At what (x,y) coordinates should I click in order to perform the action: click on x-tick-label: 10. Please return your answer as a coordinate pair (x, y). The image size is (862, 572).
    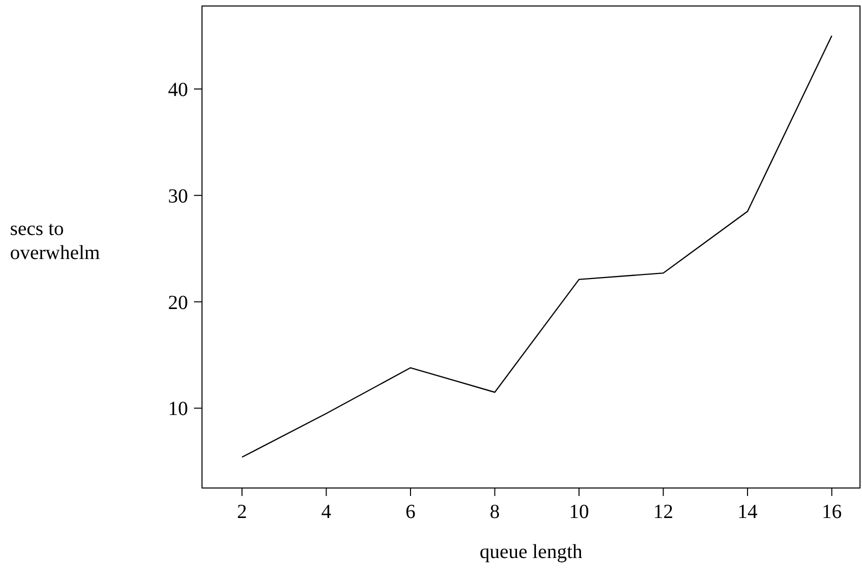
    Looking at the image, I should click on (579, 512).